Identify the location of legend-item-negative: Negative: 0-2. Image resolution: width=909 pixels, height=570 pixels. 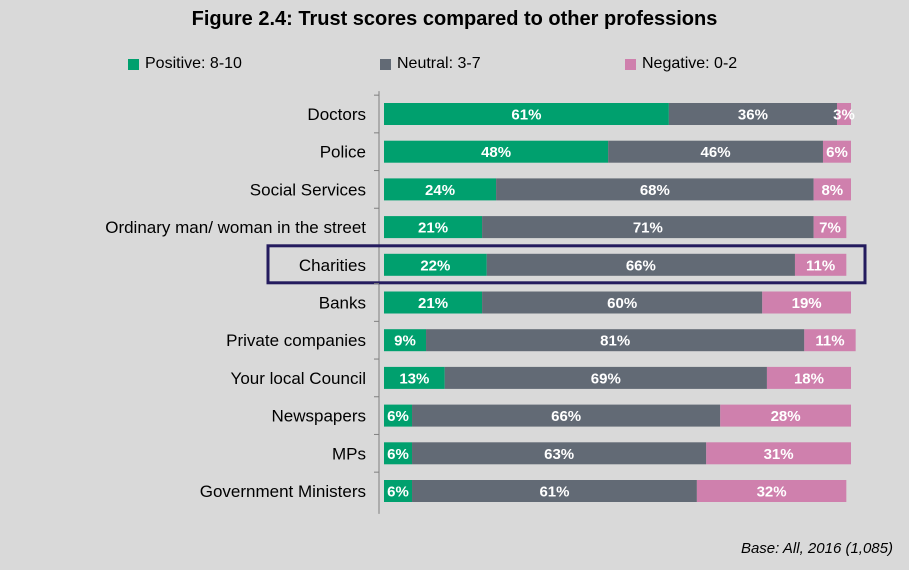
(681, 64).